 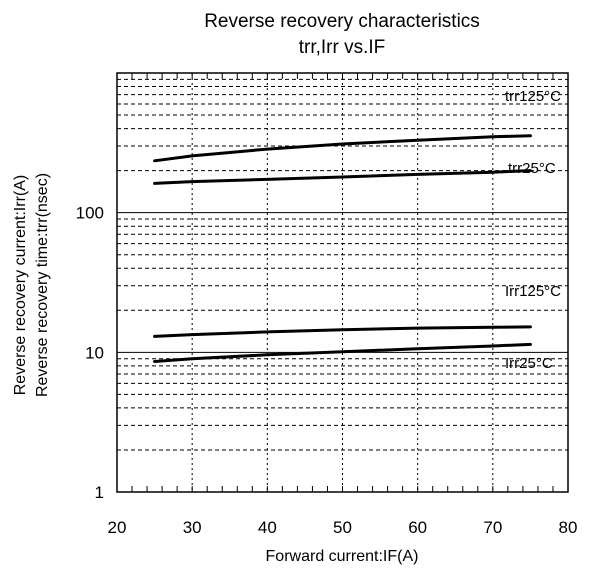 I want to click on y-tick-labels: 1 10 100, so click(x=90, y=353).